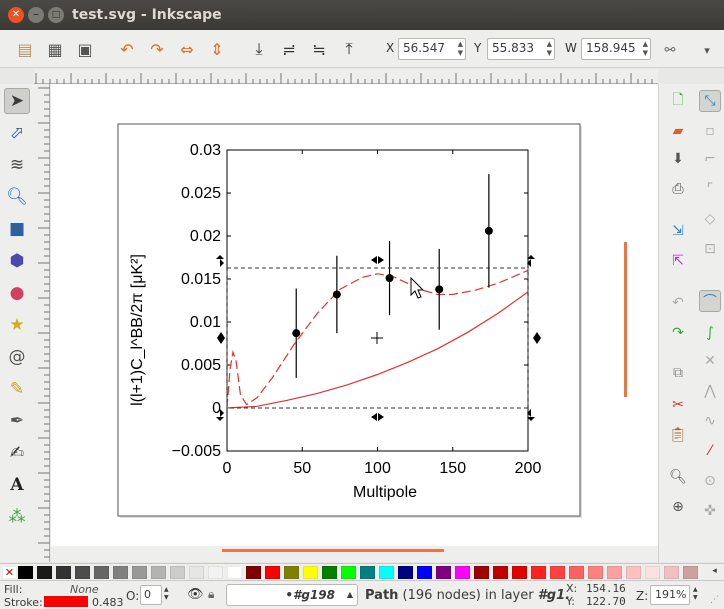  Describe the element at coordinates (25, 49) in the screenshot. I see `select-all-icon: ▤` at that location.